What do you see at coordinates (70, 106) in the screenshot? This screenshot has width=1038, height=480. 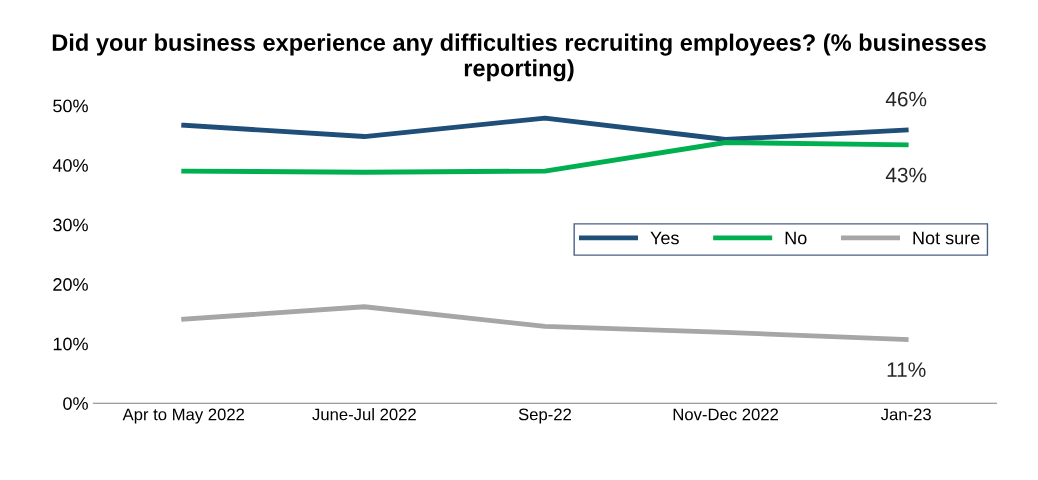 I see `y-tick-label: 50%` at bounding box center [70, 106].